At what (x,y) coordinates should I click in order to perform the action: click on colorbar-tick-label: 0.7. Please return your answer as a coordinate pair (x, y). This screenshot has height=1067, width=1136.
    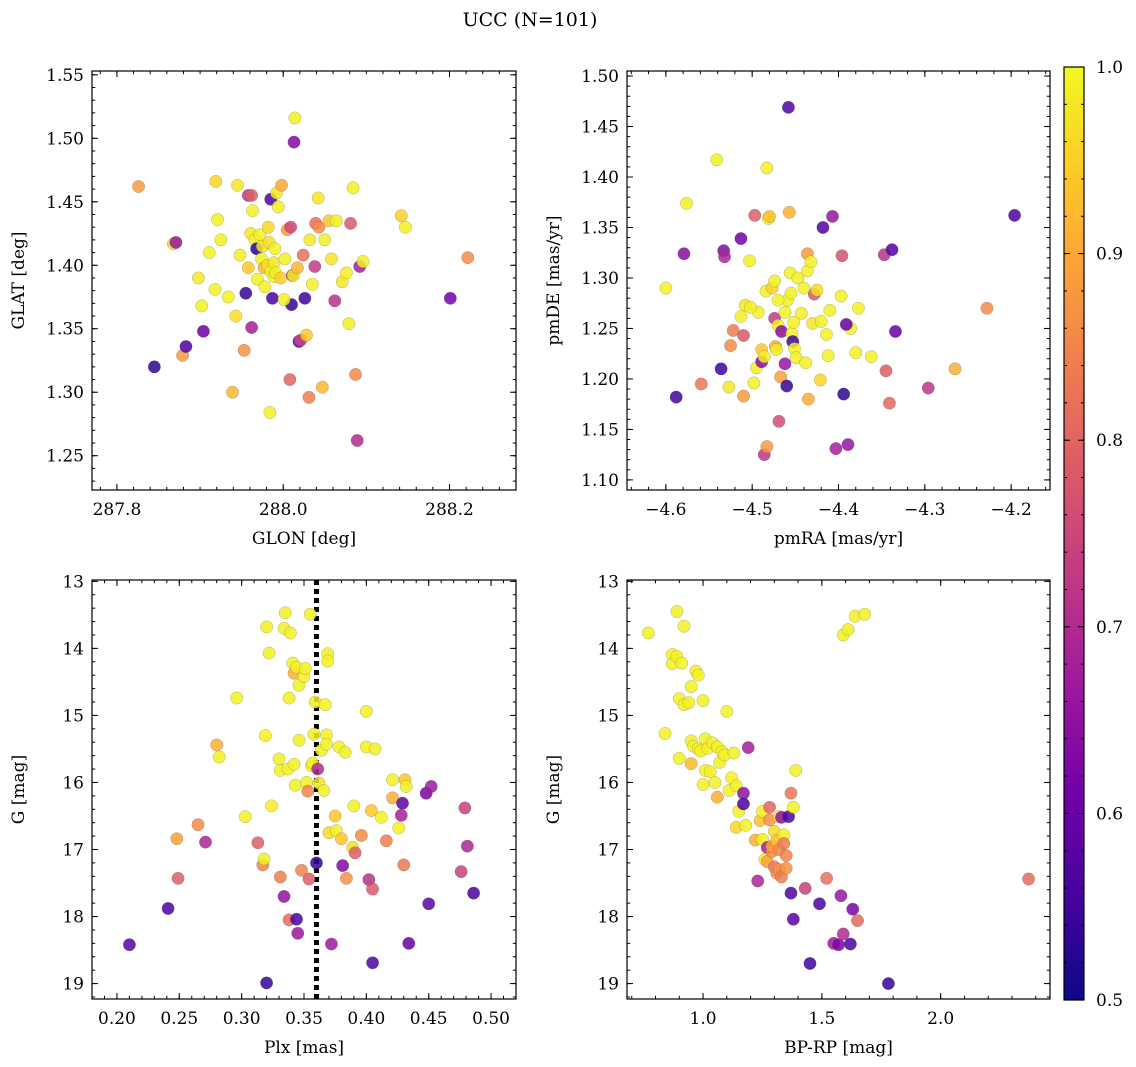
    Looking at the image, I should click on (1109, 628).